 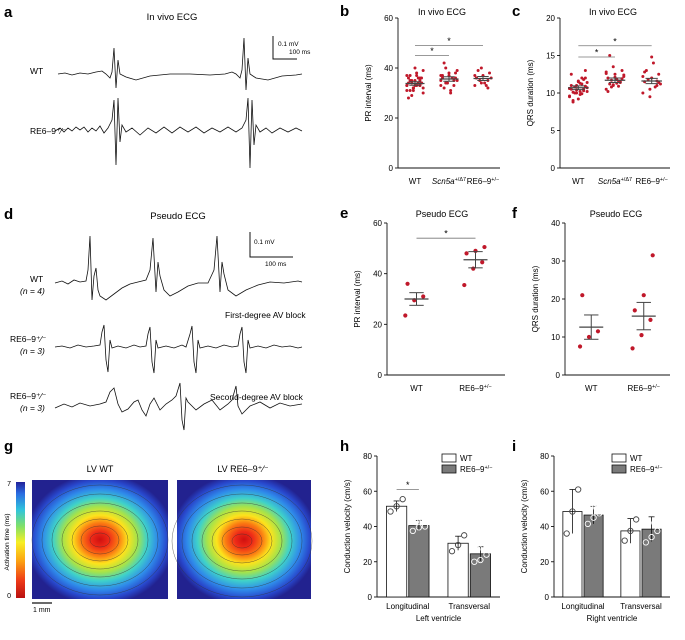 I want to click on panel-a-row-label-re69: RE6–9⁺⁄⁻, so click(x=48, y=131).